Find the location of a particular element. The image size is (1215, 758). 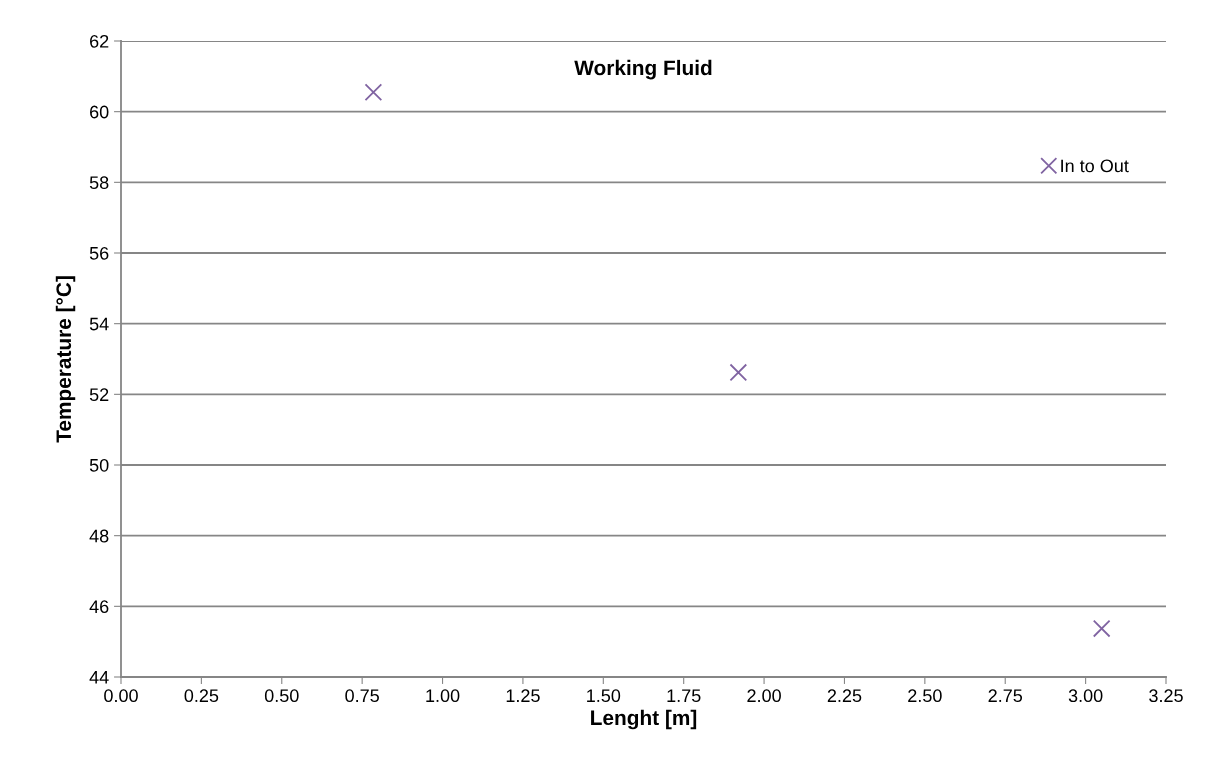

x-tick-label: 3.25 is located at coordinates (1166, 696).